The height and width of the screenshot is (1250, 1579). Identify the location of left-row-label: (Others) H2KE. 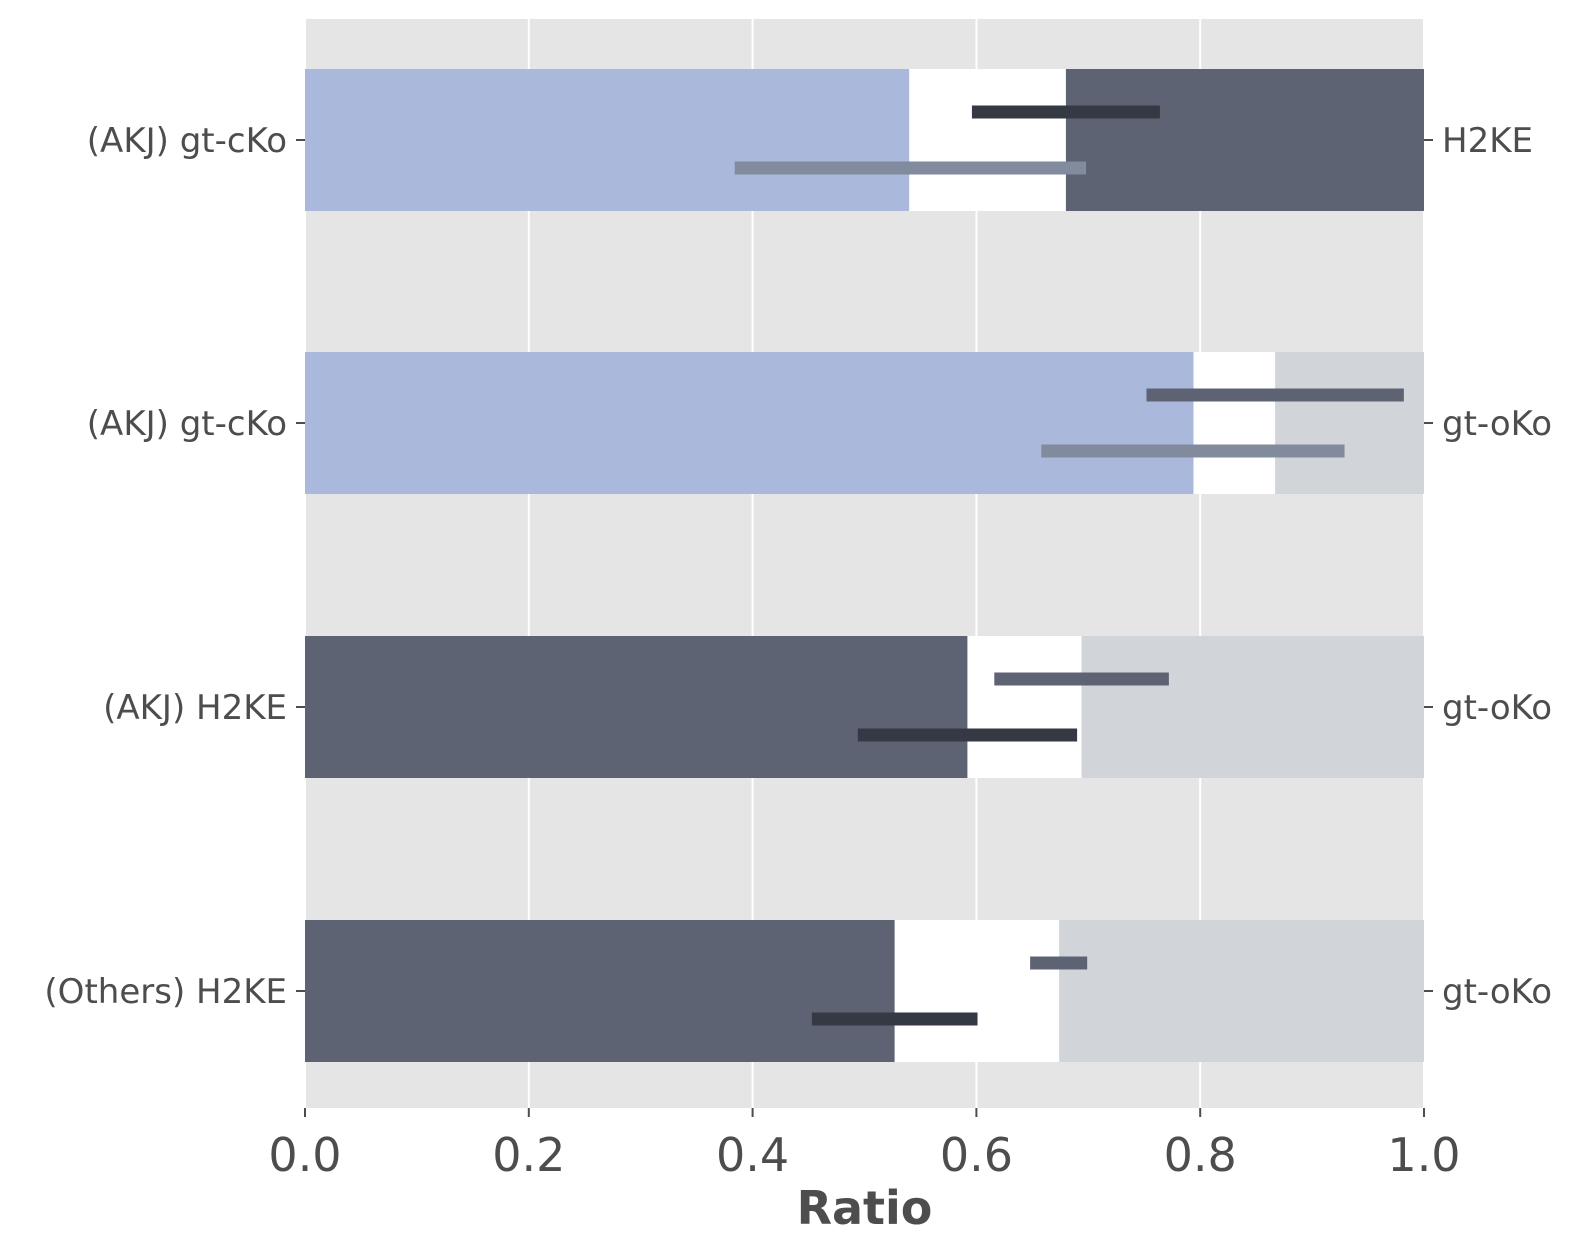
(165, 992).